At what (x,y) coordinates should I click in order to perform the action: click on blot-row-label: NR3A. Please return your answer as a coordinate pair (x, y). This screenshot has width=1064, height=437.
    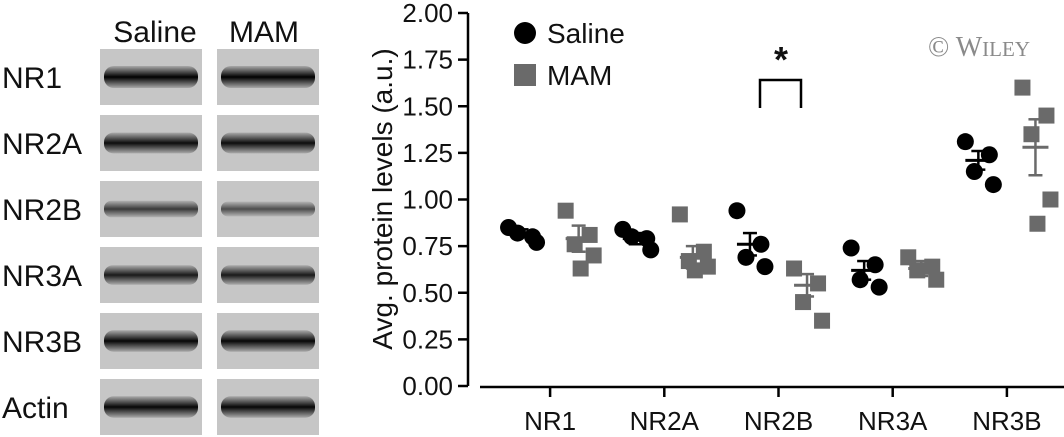
    Looking at the image, I should click on (42, 276).